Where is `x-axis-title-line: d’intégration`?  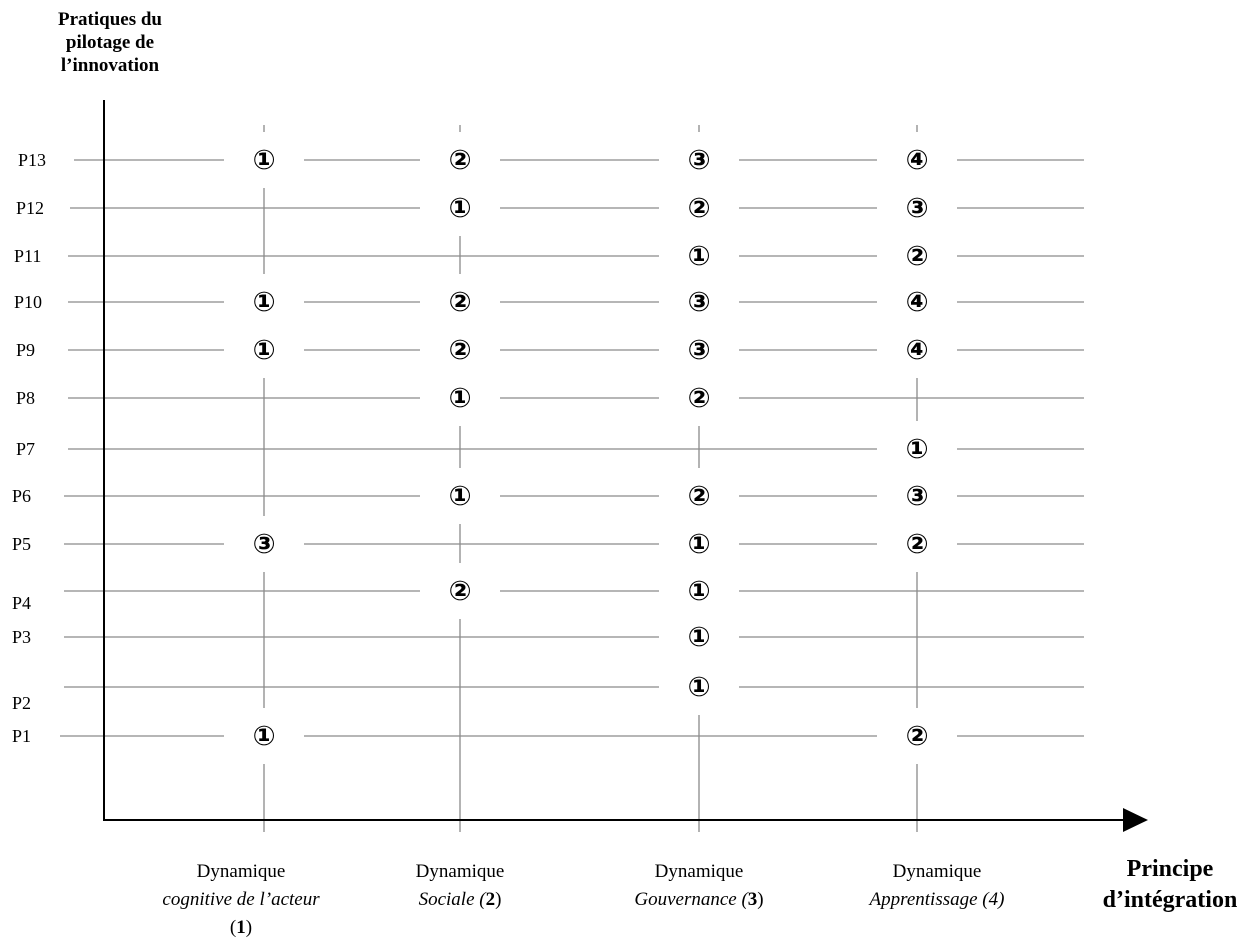 x-axis-title-line: d’intégration is located at coordinates (1170, 900).